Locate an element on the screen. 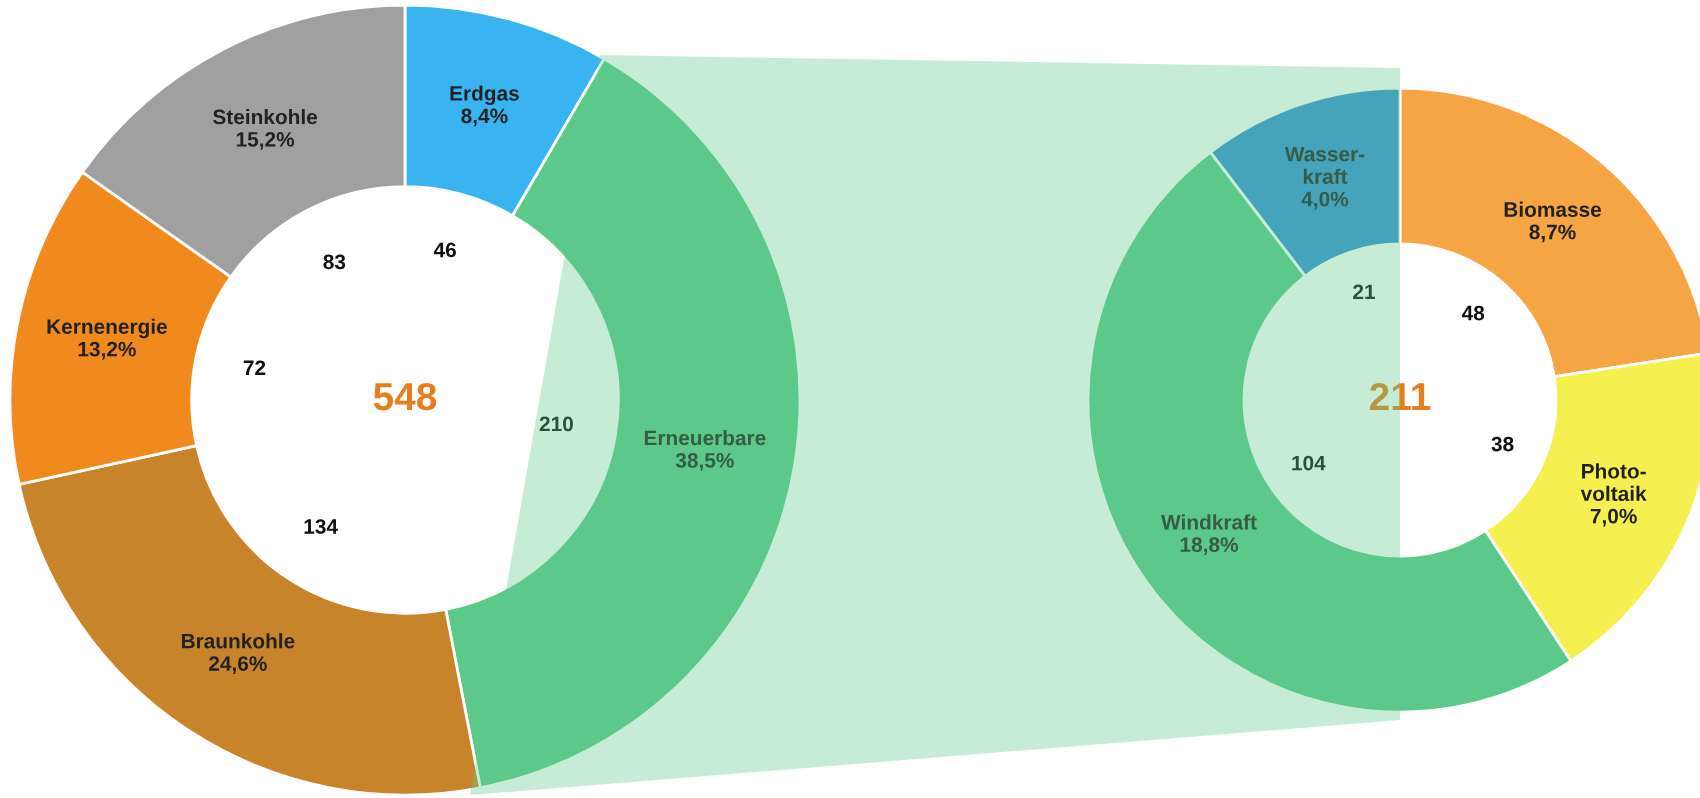 This screenshot has height=798, width=1700. text: 72 is located at coordinates (254, 367).